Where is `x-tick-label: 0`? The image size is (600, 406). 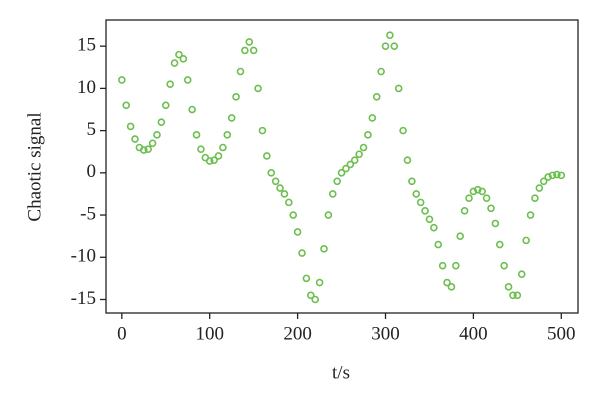
x-tick-label: 0 is located at coordinates (122, 333).